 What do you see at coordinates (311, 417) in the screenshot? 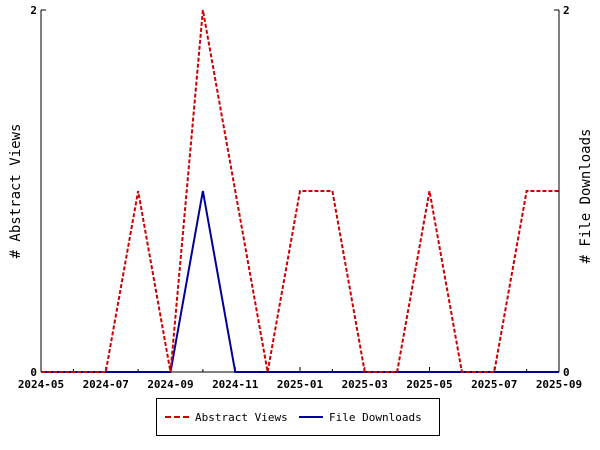
I see `legend-swatch-file-downloads` at bounding box center [311, 417].